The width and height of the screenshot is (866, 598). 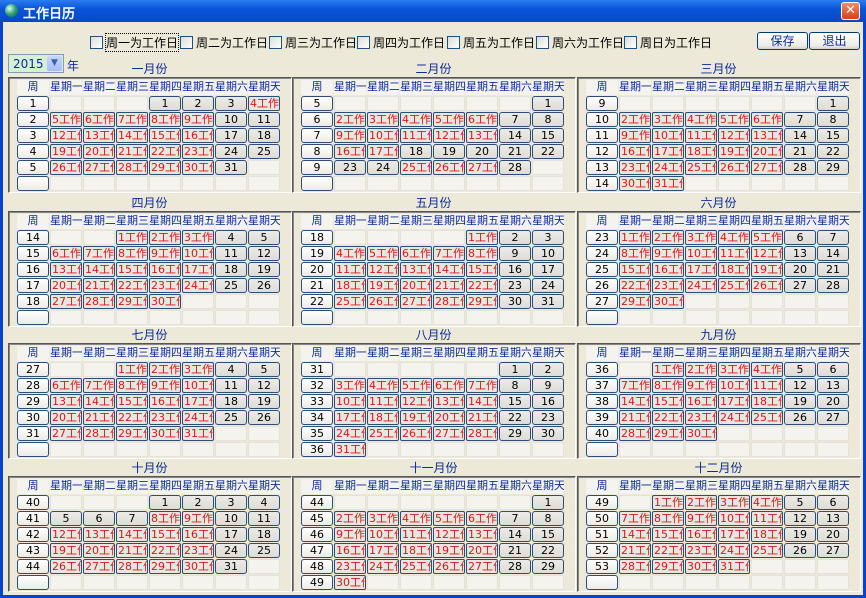 I want to click on day-off-cell: 7, so click(x=515, y=119).